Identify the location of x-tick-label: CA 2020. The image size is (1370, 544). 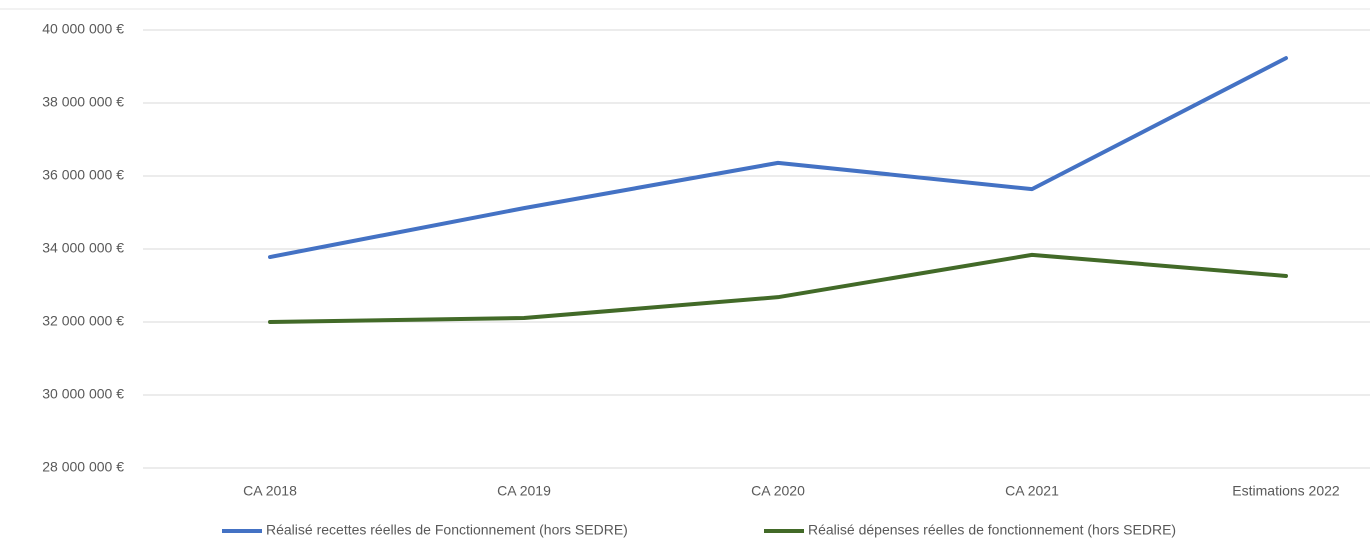
(778, 491).